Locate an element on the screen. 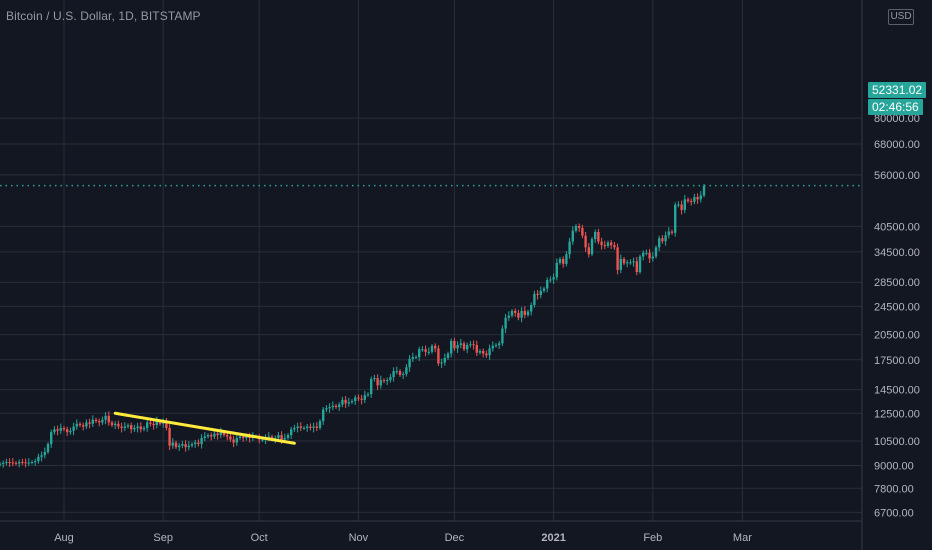 The width and height of the screenshot is (932, 550). y-tick-label: 12500.00 is located at coordinates (897, 414).